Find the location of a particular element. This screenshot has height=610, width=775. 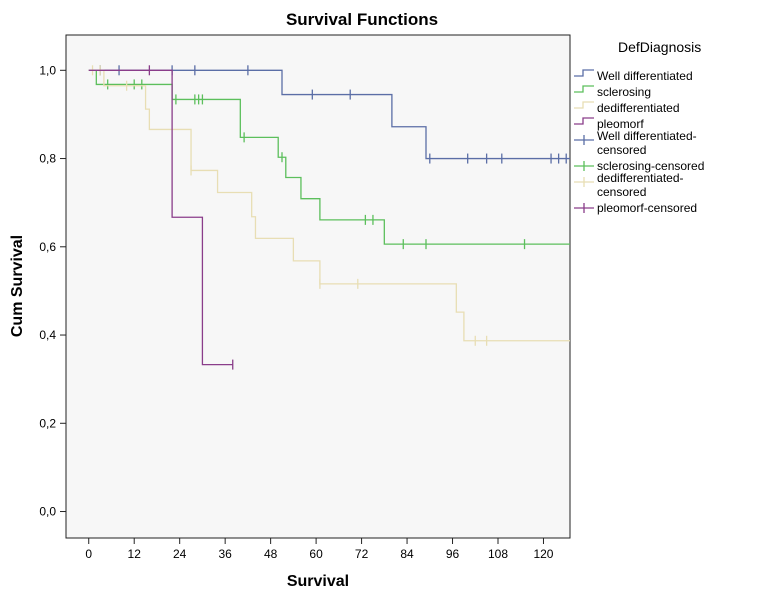

x-axis: 0 12 24 36 48 60 72 84 96 108 120 is located at coordinates (319, 549).